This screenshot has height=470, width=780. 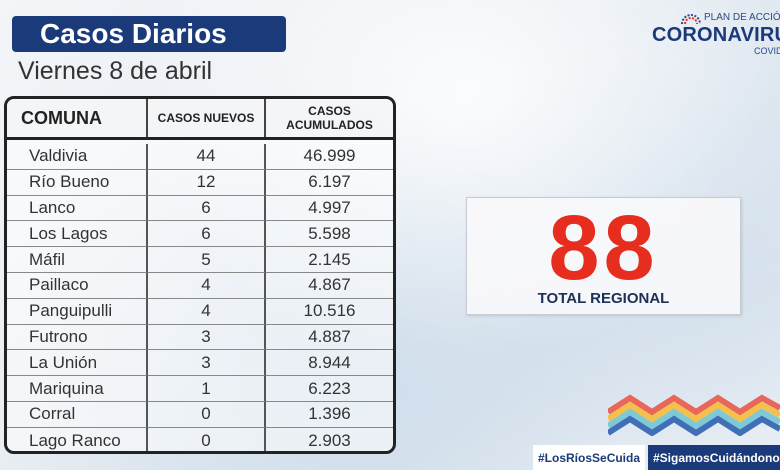 I want to click on table-row: Paillaco 4 4.867, so click(x=200, y=285).